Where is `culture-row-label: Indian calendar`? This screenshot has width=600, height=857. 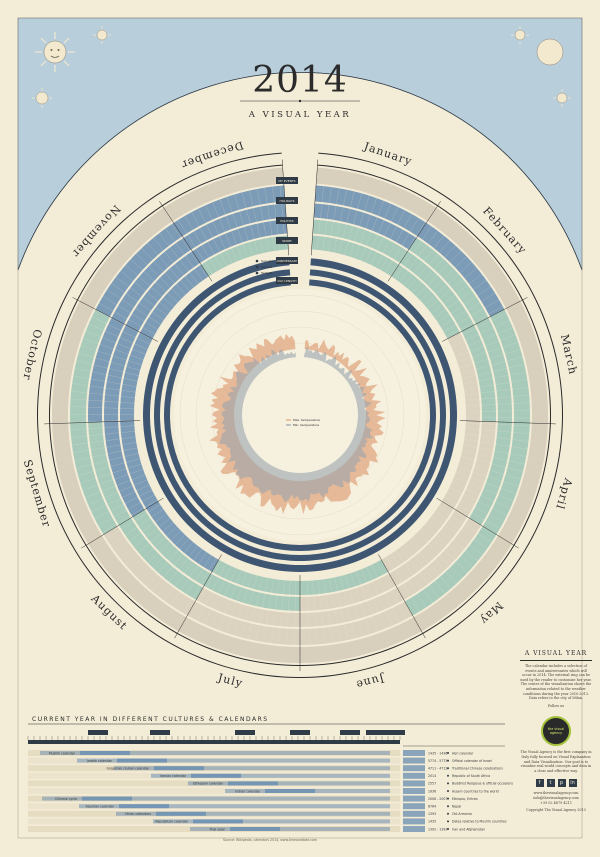
culture-row-label: Indian calendar is located at coordinates (247, 791).